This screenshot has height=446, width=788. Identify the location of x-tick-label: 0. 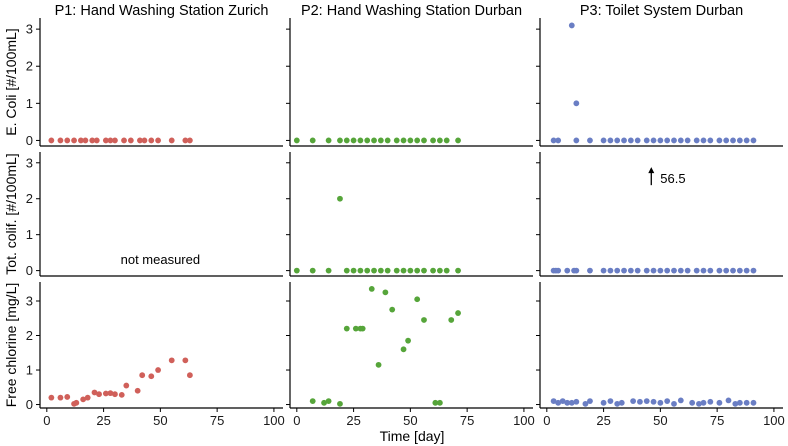
(296, 420).